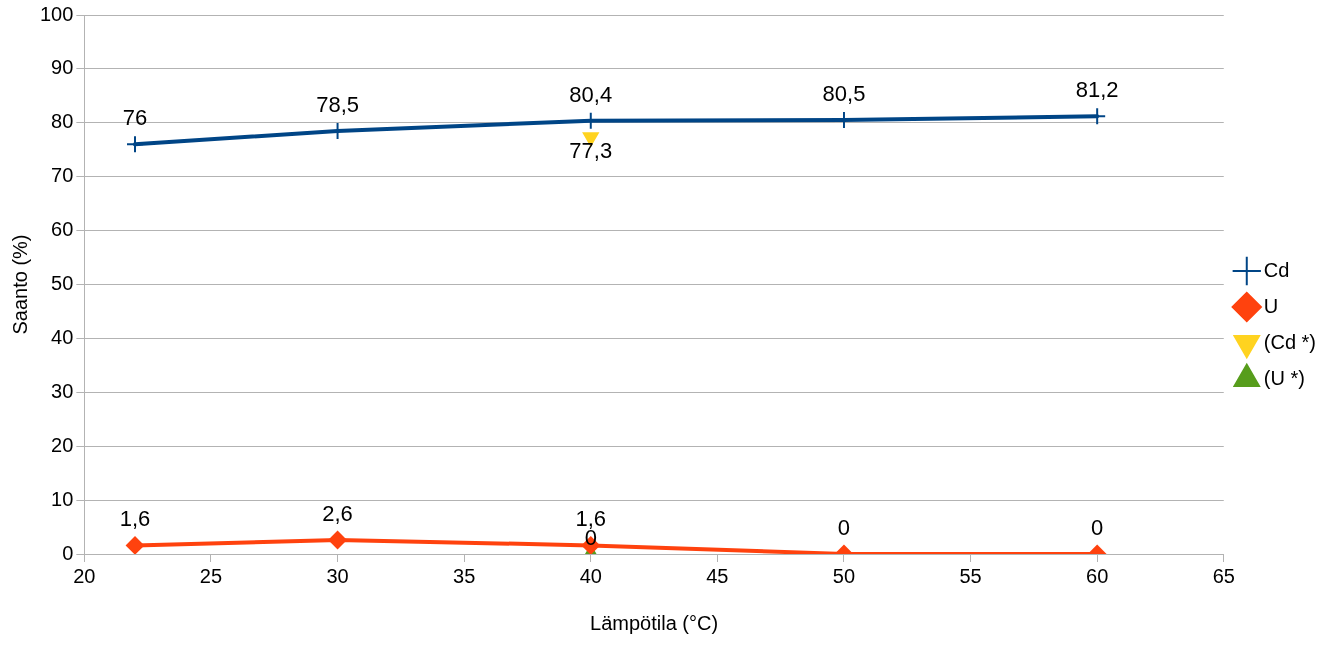 This screenshot has width=1336, height=645. Describe the element at coordinates (135, 118) in the screenshot. I see `data-label: 76` at that location.